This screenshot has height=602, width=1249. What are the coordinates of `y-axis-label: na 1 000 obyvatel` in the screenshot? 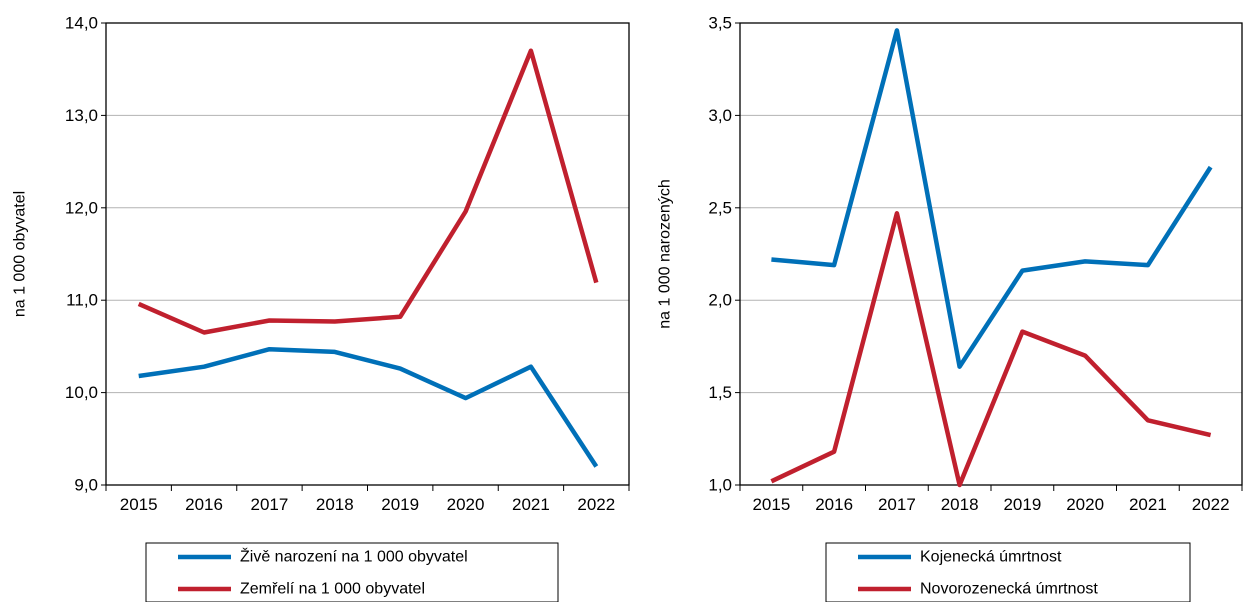 It's located at (20, 254).